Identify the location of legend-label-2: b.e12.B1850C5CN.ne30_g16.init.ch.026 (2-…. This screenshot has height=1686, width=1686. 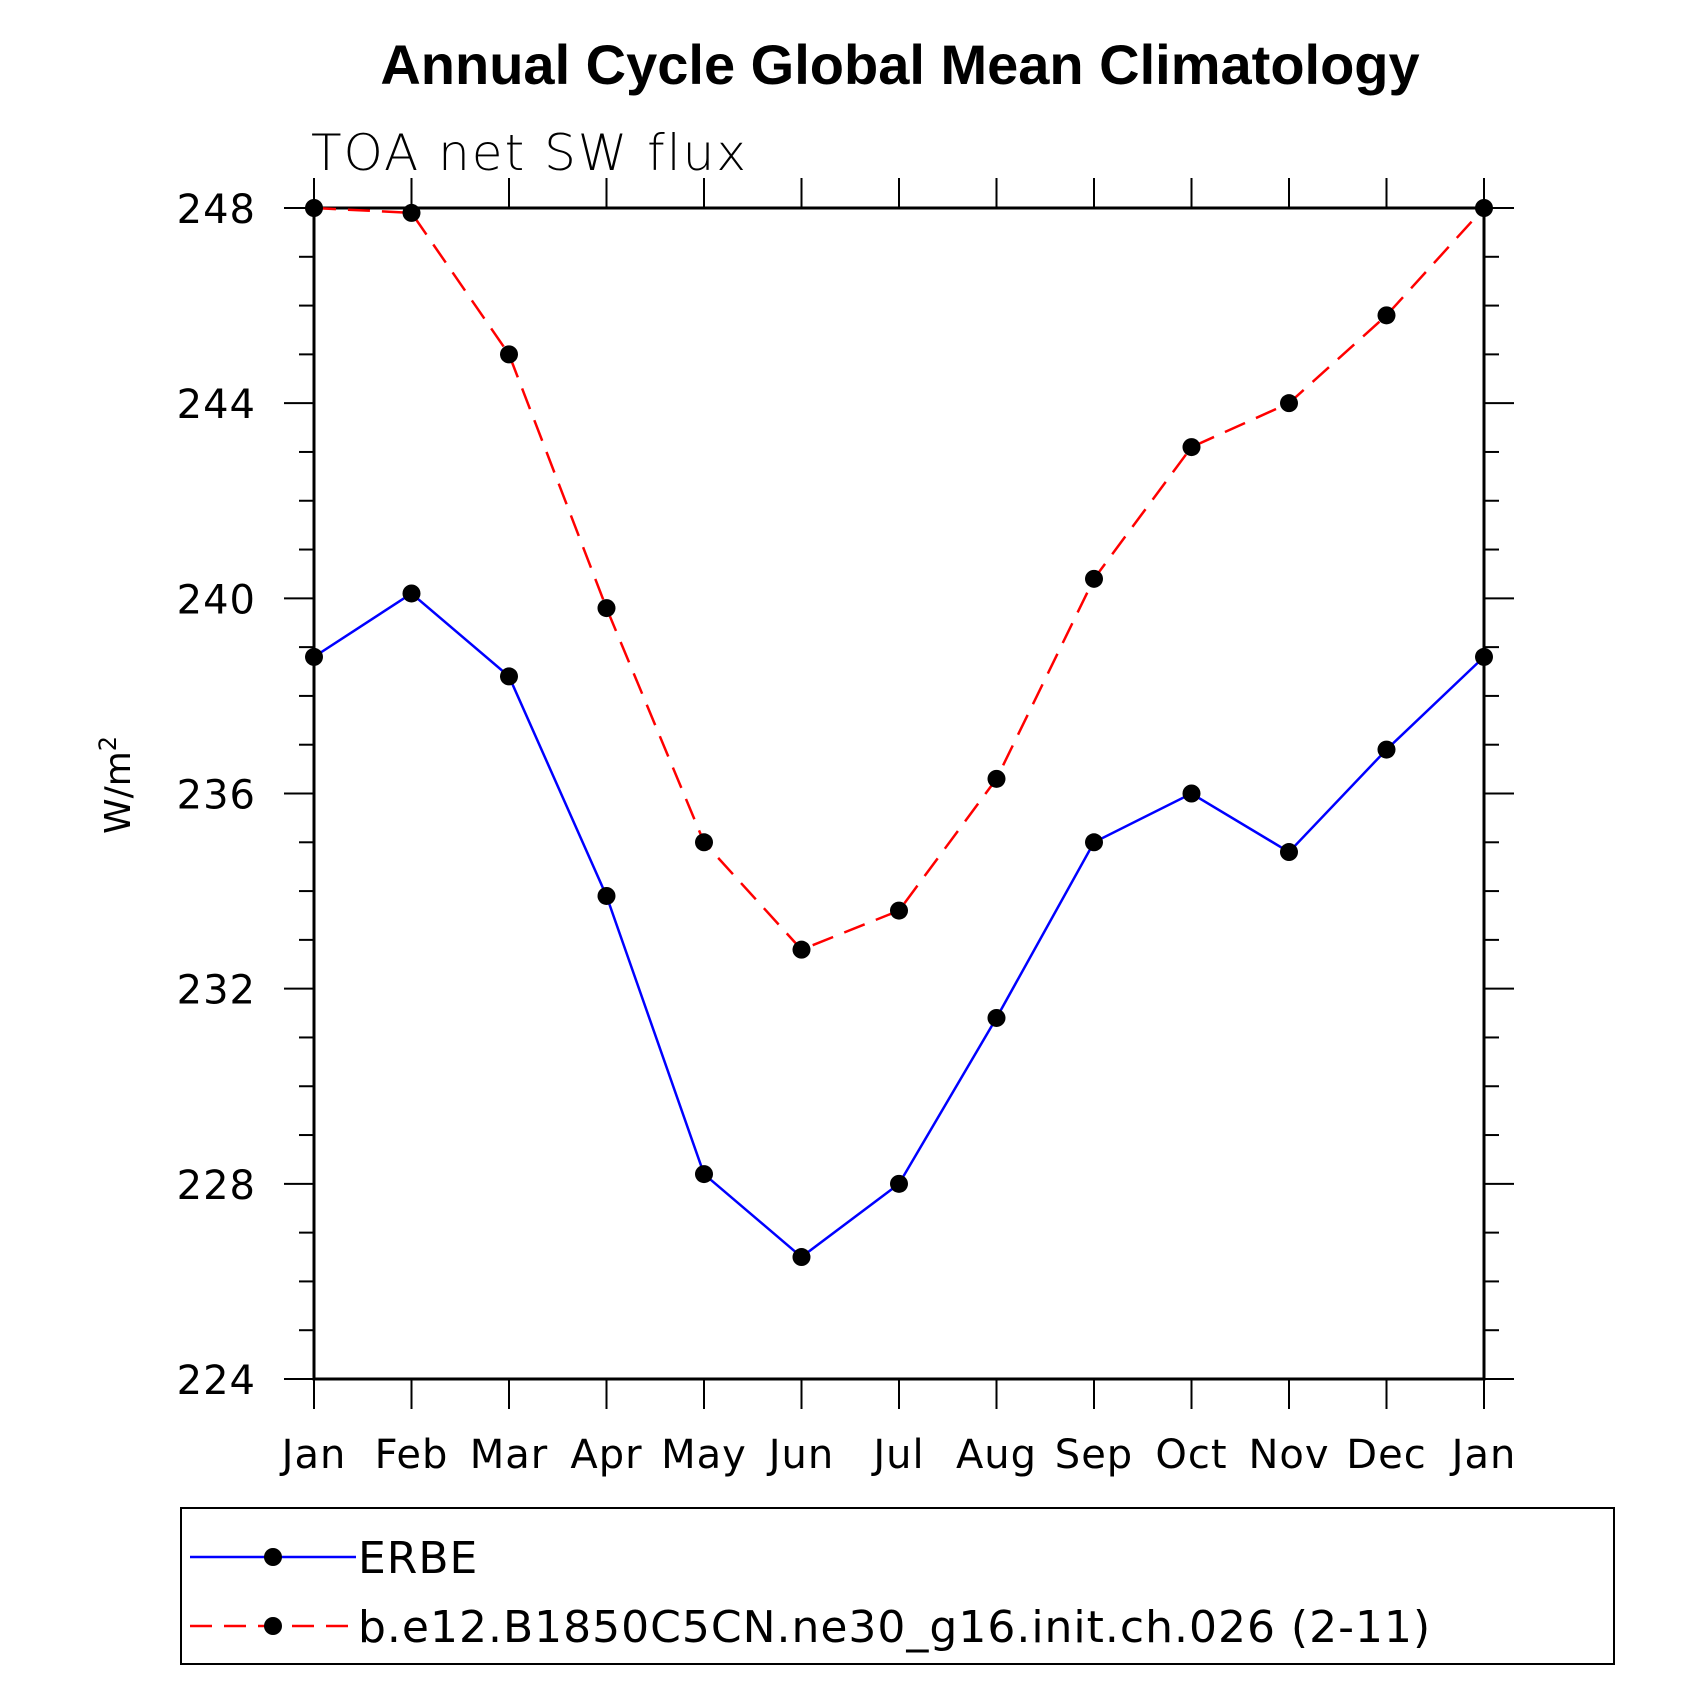
(894, 1627).